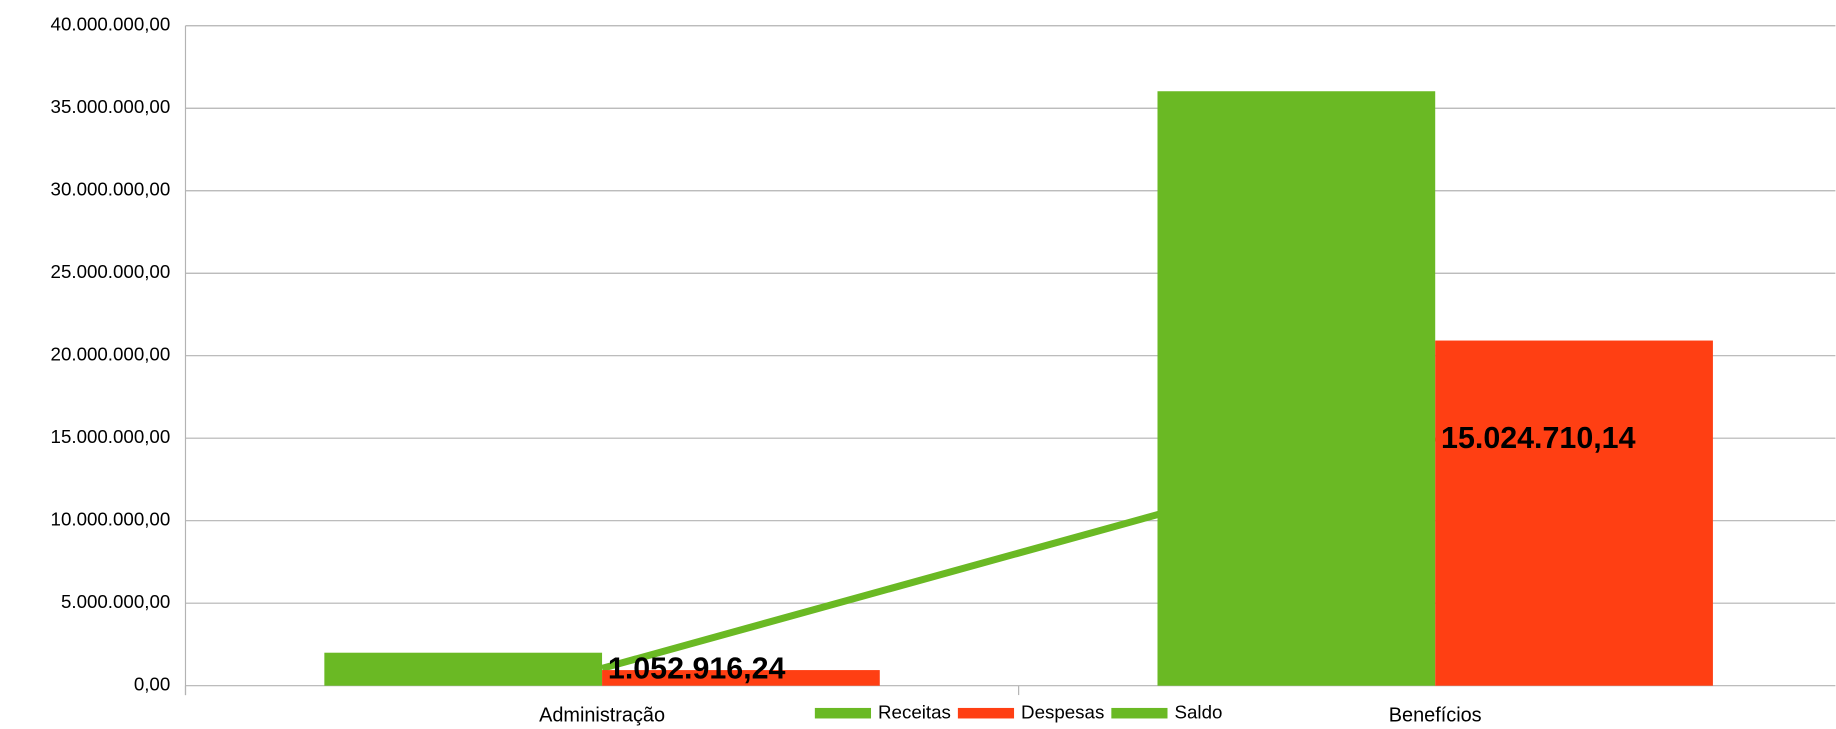 This screenshot has width=1836, height=729. I want to click on y-tick-label: 40.000.000,00, so click(111, 24).